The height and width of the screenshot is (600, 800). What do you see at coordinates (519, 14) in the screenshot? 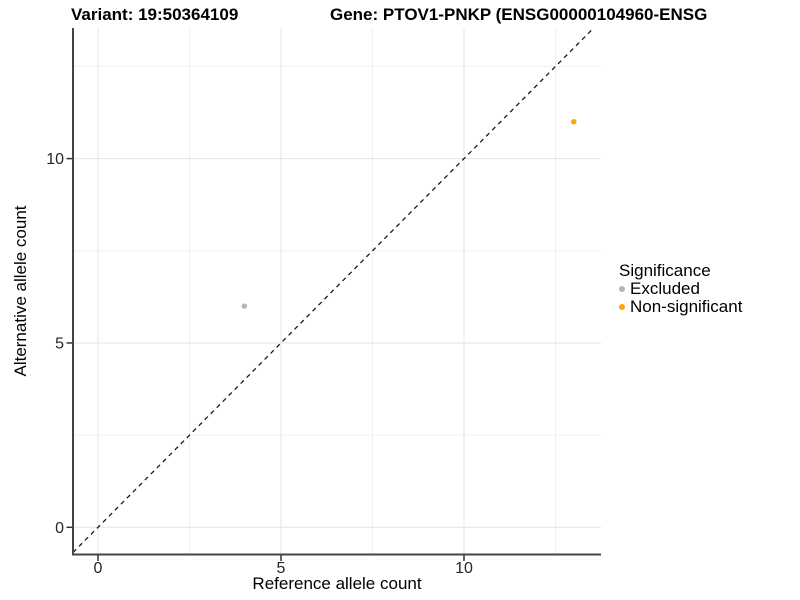
I see `plot-title-gene: Gene: PTOV1-PNKP (ENSG00000104960-ENSG` at bounding box center [519, 14].